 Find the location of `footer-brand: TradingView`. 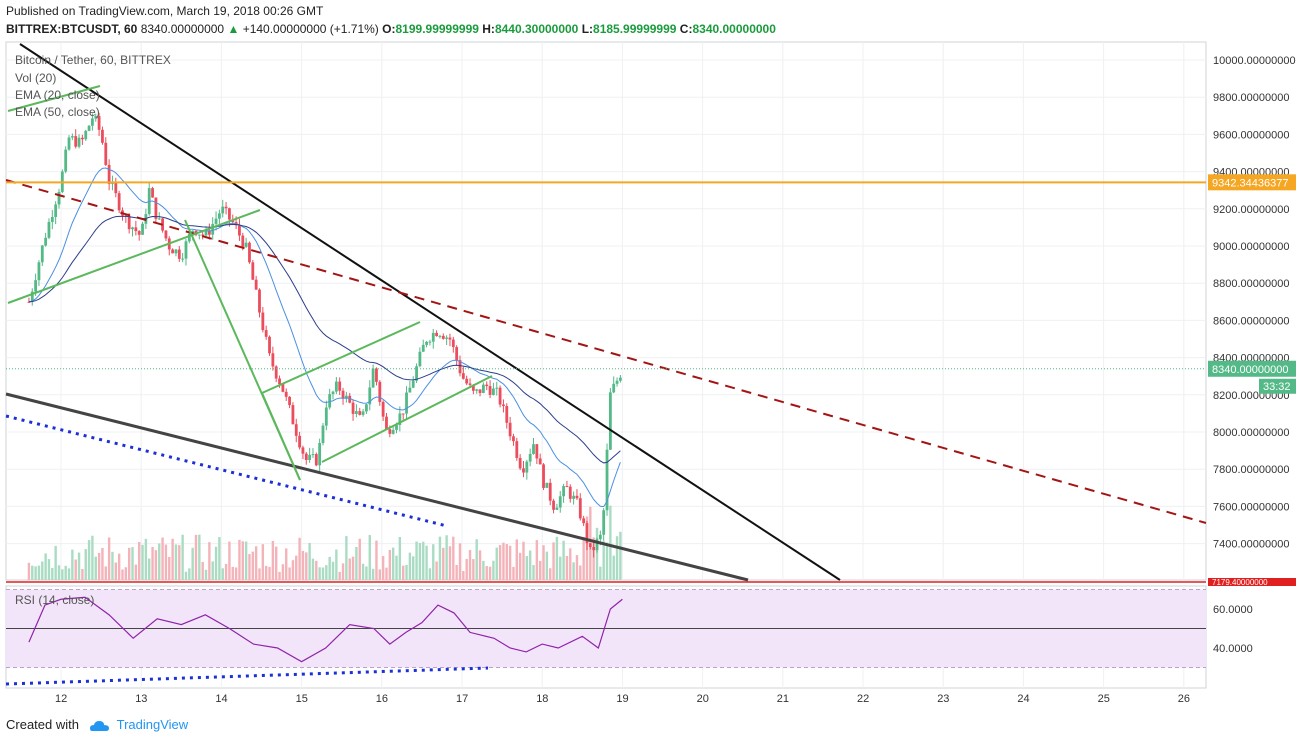

footer-brand: TradingView is located at coordinates (152, 724).